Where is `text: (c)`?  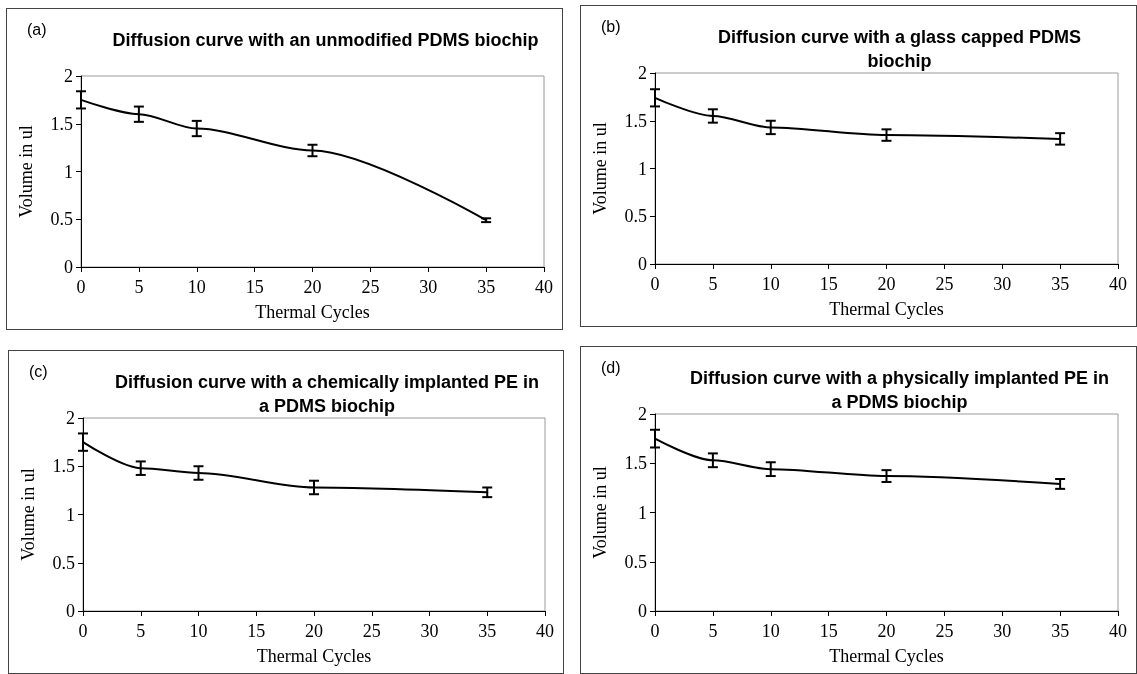 text: (c) is located at coordinates (38, 371).